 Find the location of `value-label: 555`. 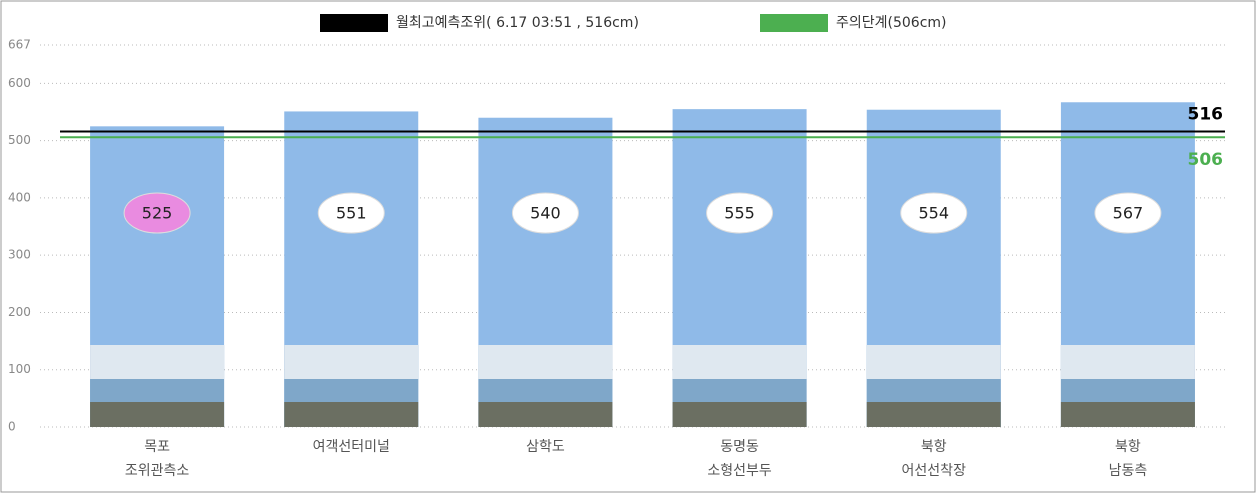

value-label: 555 is located at coordinates (739, 213).